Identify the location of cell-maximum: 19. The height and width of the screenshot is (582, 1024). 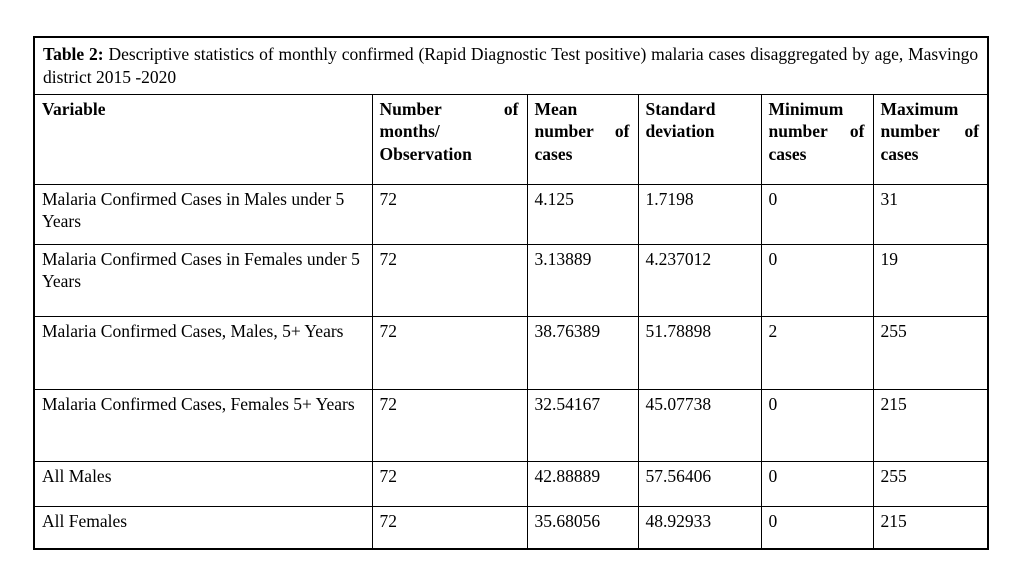
(930, 280).